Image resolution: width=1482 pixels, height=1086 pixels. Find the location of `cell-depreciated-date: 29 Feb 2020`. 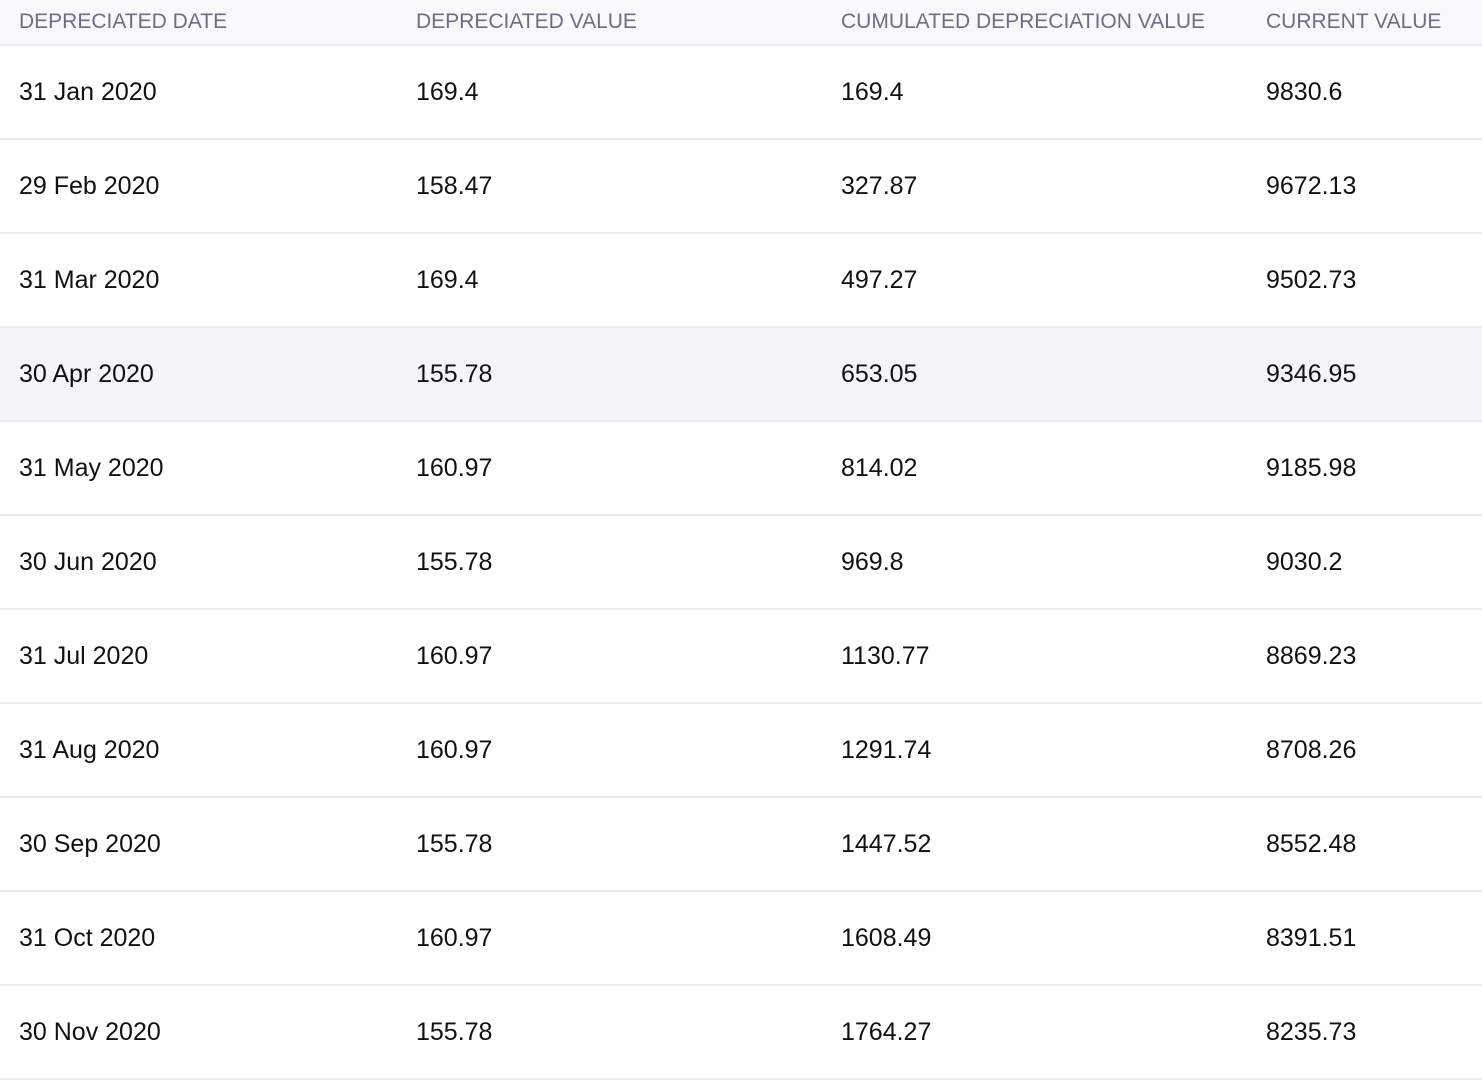

cell-depreciated-date: 29 Feb 2020 is located at coordinates (198, 186).